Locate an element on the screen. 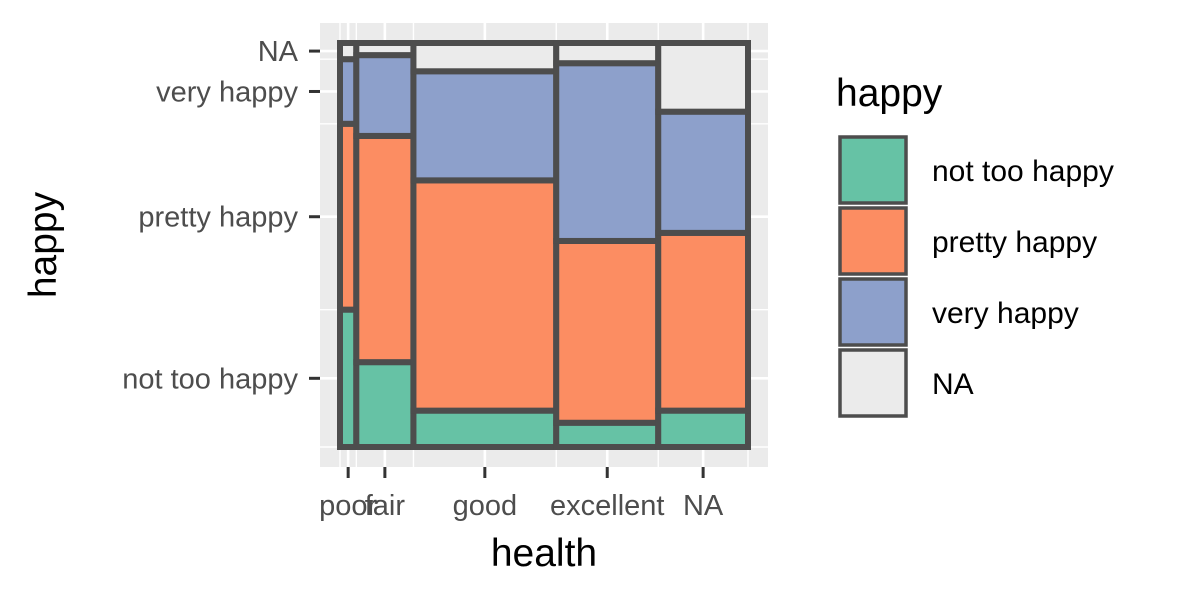  y-tick-label: NA is located at coordinates (278, 52).